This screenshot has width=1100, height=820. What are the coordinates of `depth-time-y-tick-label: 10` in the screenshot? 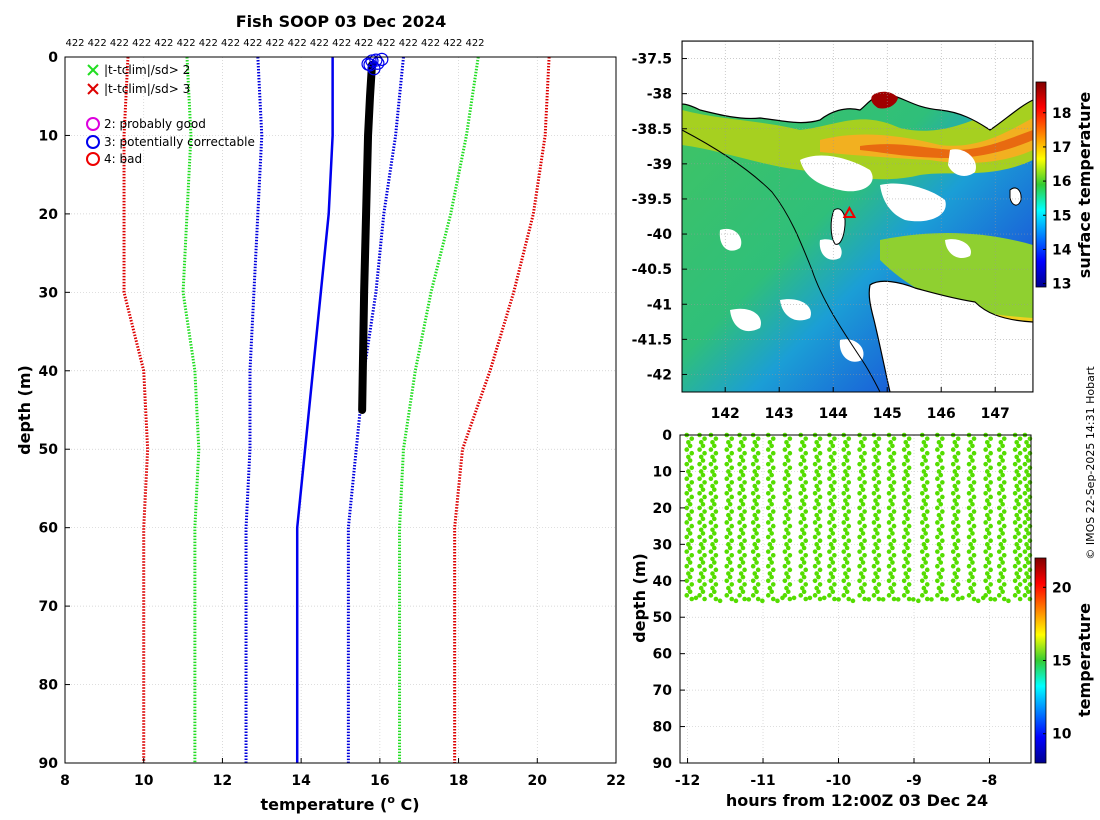 It's located at (663, 472).